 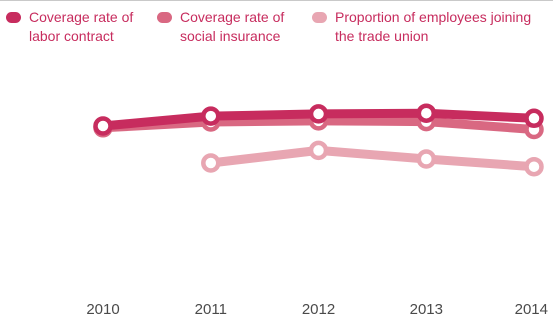 What do you see at coordinates (426, 113) in the screenshot?
I see `series-1-point-2013` at bounding box center [426, 113].